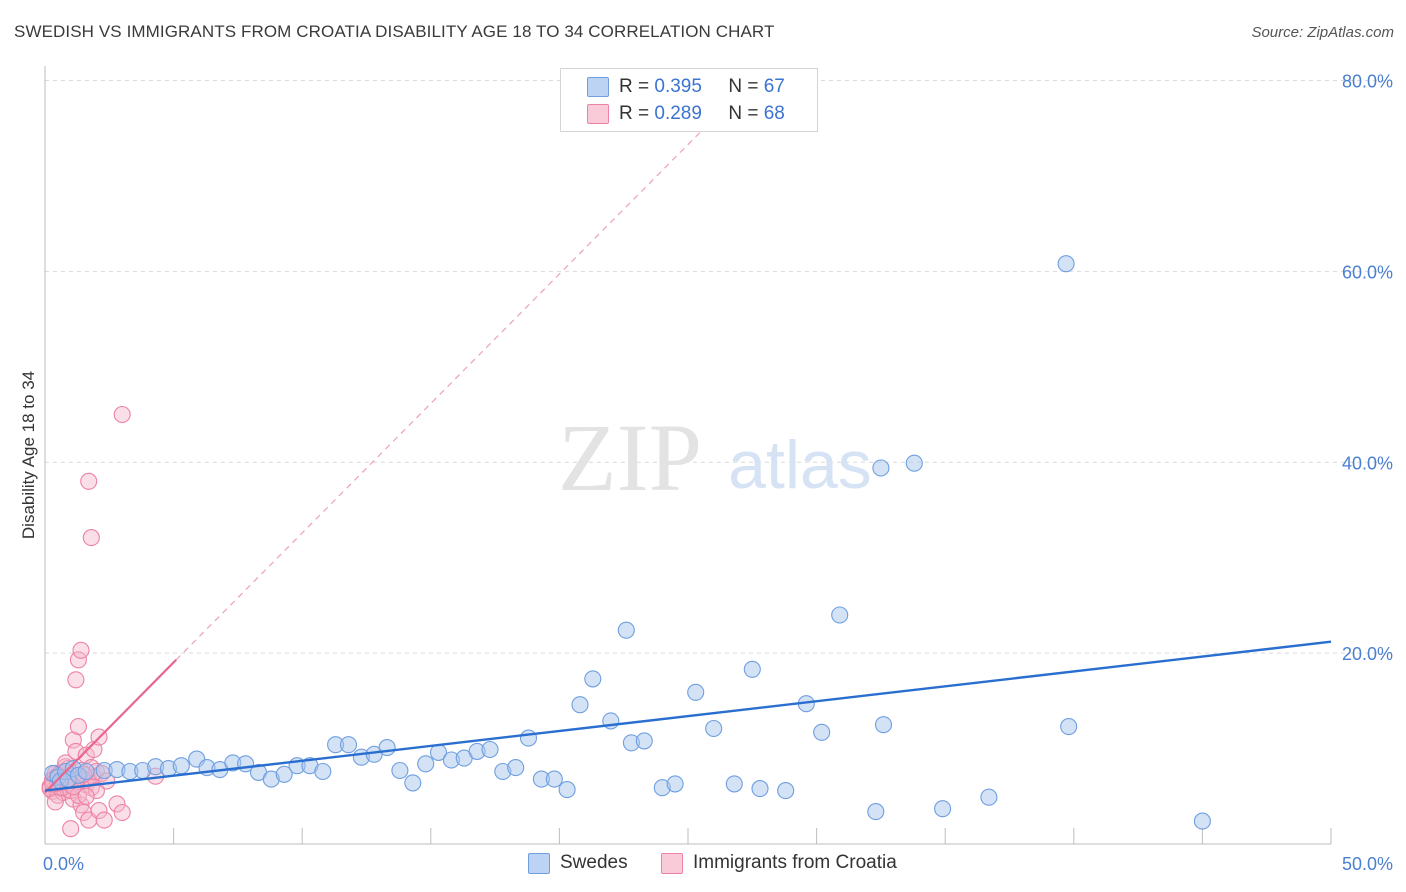 Image resolution: width=1406 pixels, height=892 pixels. I want to click on x-tick-label-min: 0.0%, so click(63, 864).